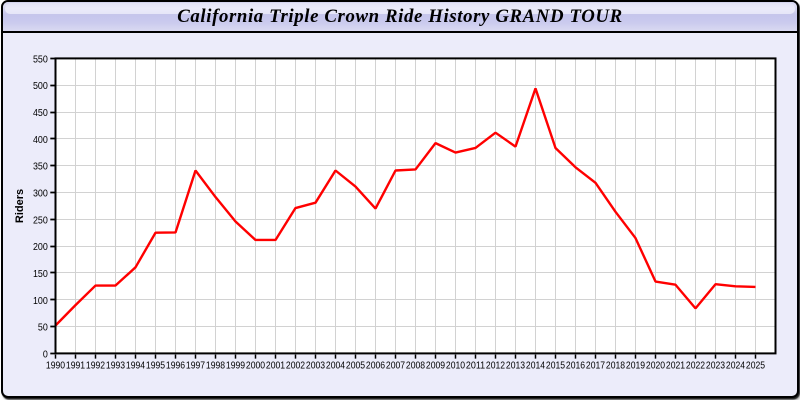 The image size is (800, 400). I want to click on svg-text: 2004, so click(335, 366).